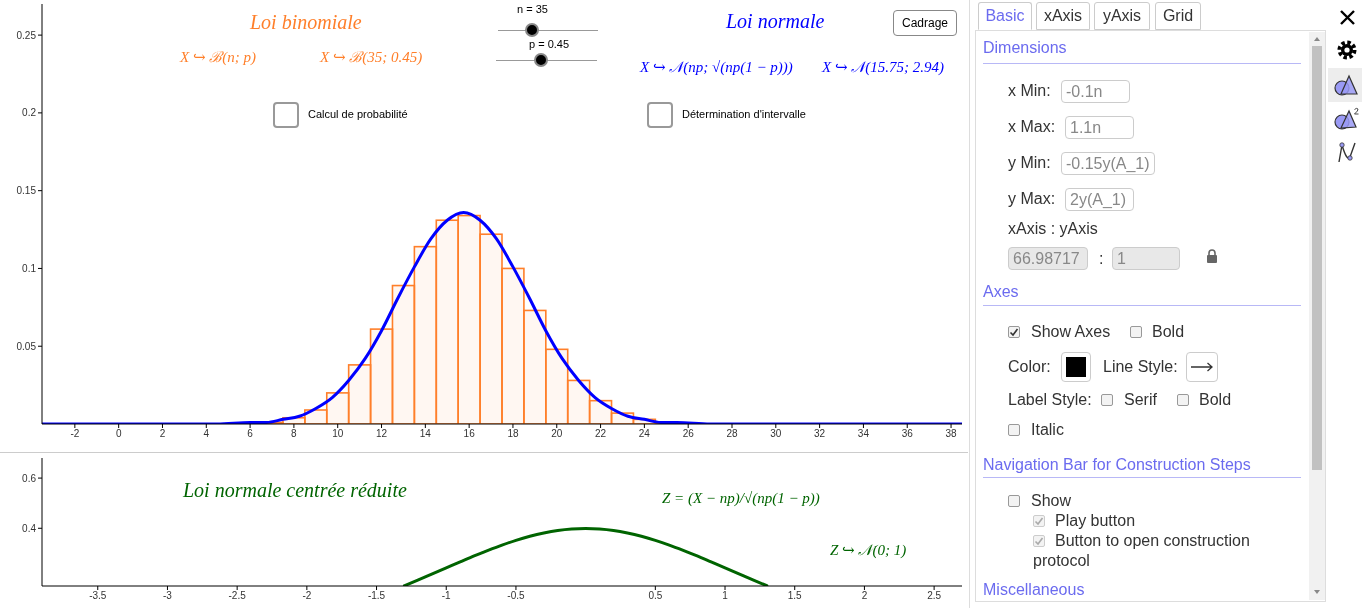 Image resolution: width=1366 pixels, height=608 pixels. I want to click on text-field: 2y(A_1), so click(1099, 199).